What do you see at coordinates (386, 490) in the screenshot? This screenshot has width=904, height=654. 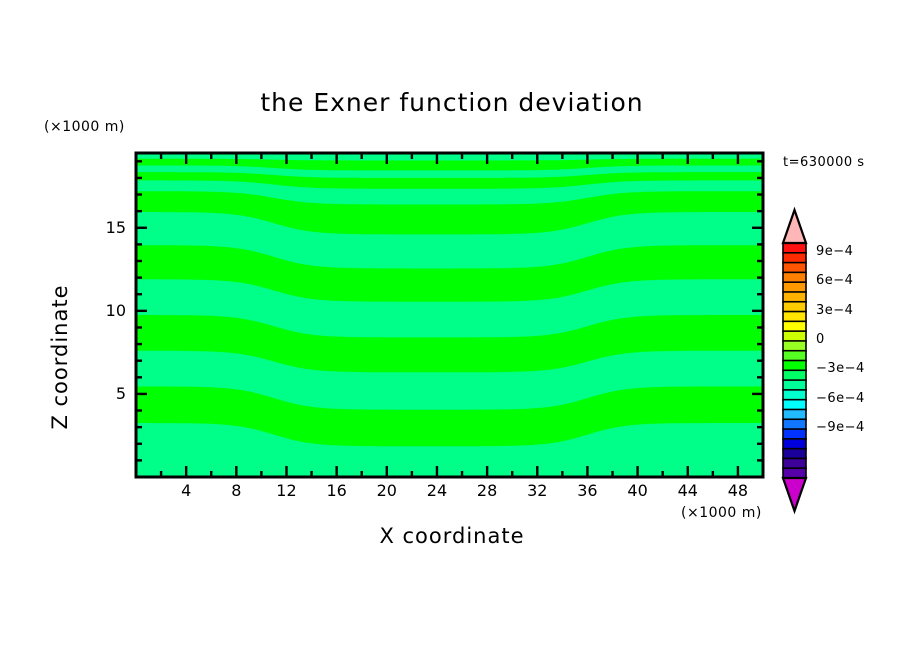 I see `x-tick-label: 20` at bounding box center [386, 490].